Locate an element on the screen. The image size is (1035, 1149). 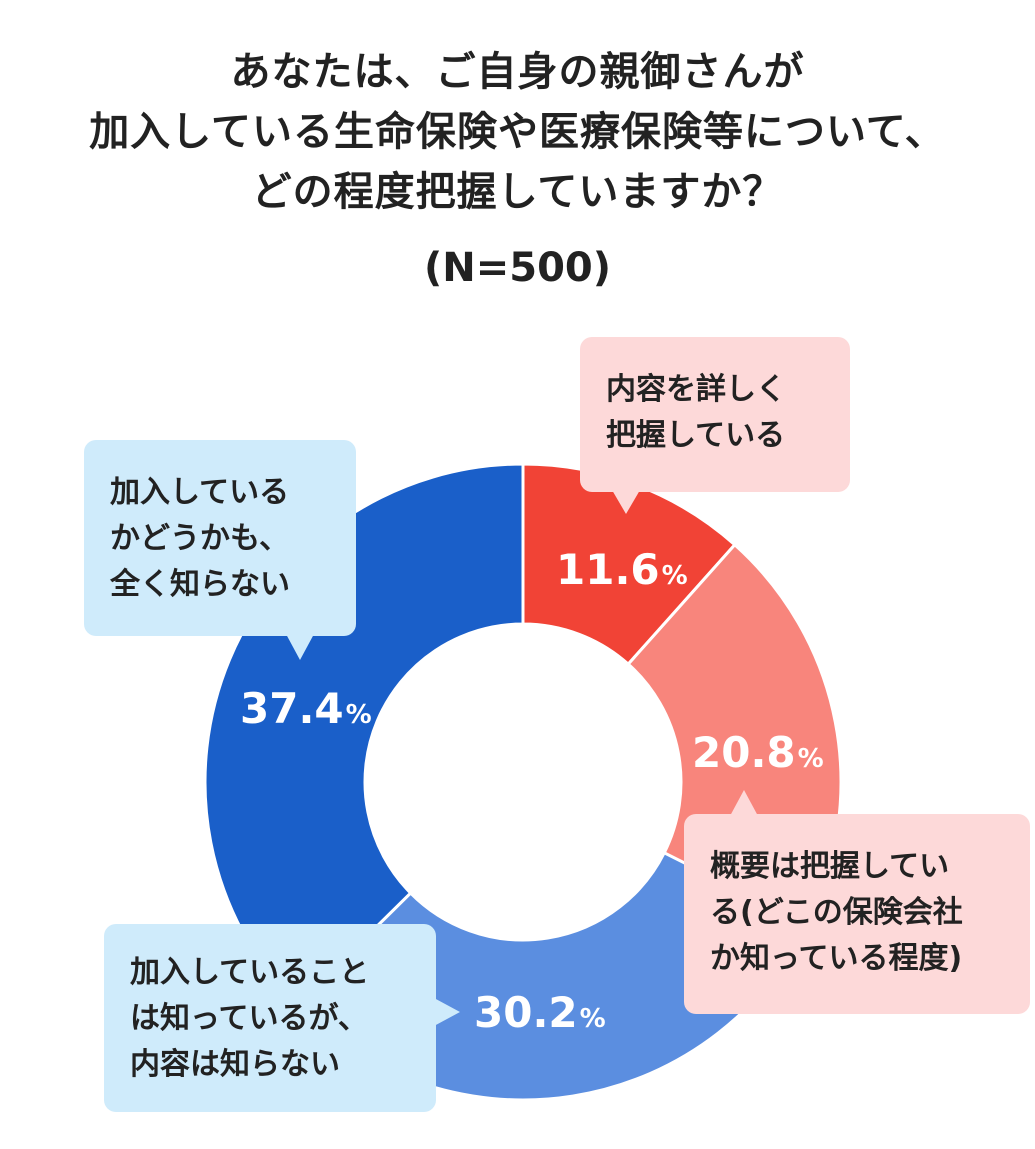
callout-overview-known: 概要は把握してい る(どこの保険会社 か知っている程度) is located at coordinates (857, 914).